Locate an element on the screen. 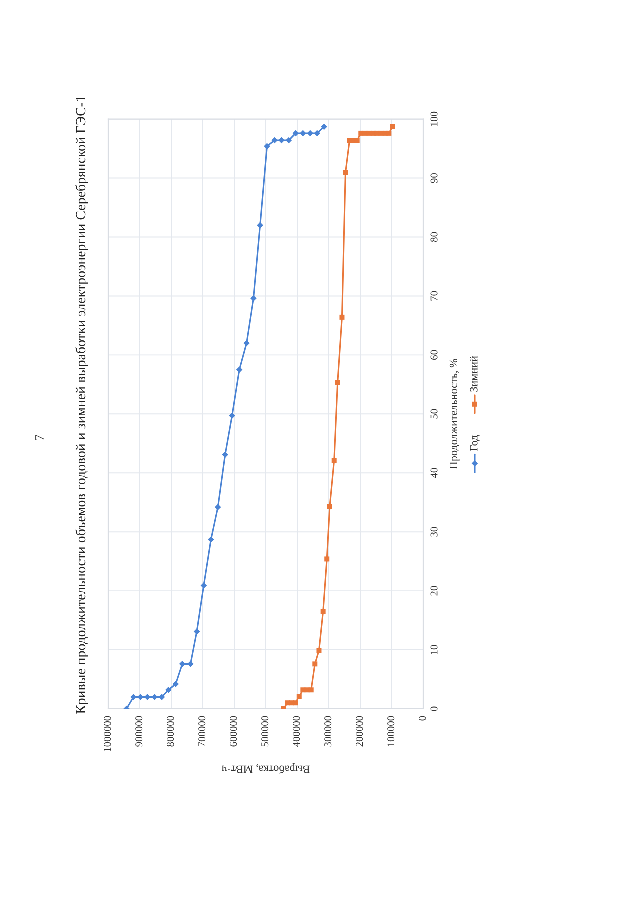 The width and height of the screenshot is (640, 905). y-tick-label: 90 is located at coordinates (434, 178).